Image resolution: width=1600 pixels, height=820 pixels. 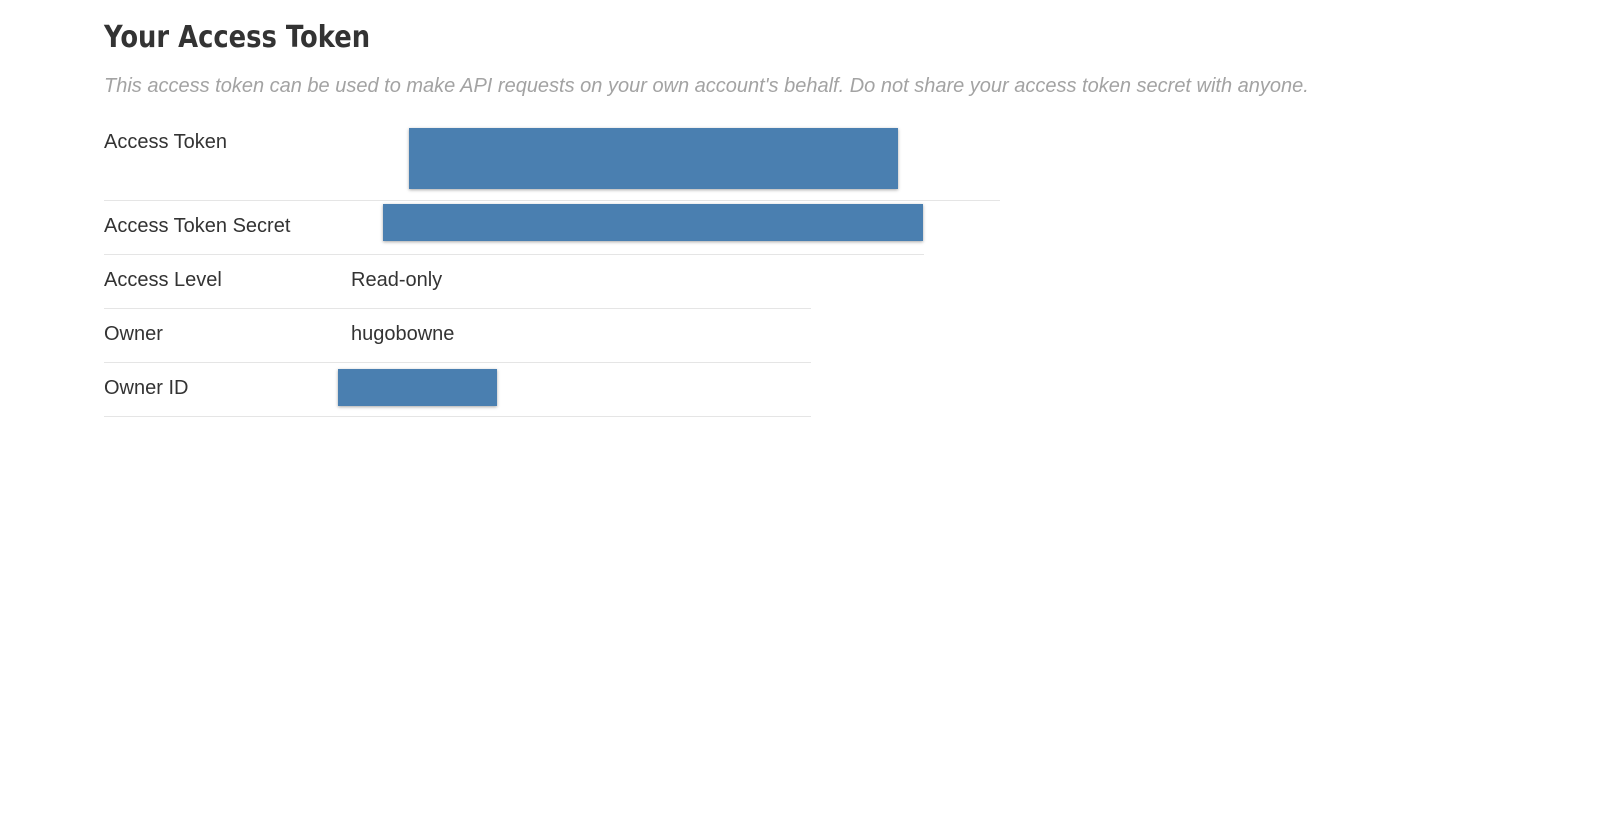 What do you see at coordinates (163, 280) in the screenshot?
I see `access-level-label: Access Level` at bounding box center [163, 280].